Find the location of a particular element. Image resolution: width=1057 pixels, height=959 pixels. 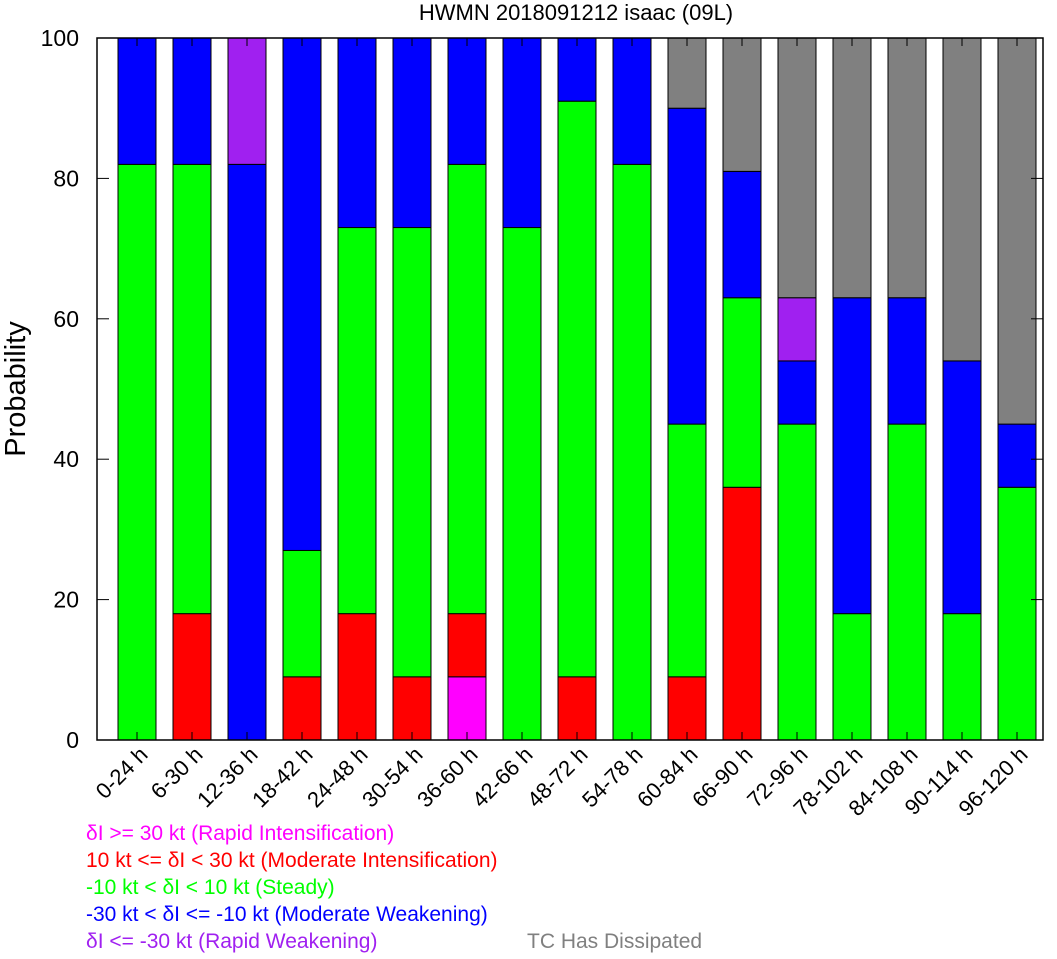

x-tick-label: 12-36 h is located at coordinates (227, 777).